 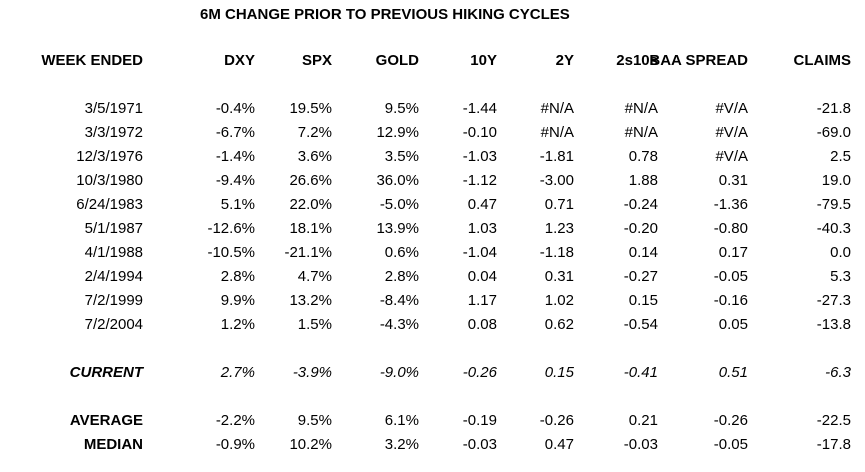 I want to click on cell-2y: 1.02, so click(x=559, y=300).